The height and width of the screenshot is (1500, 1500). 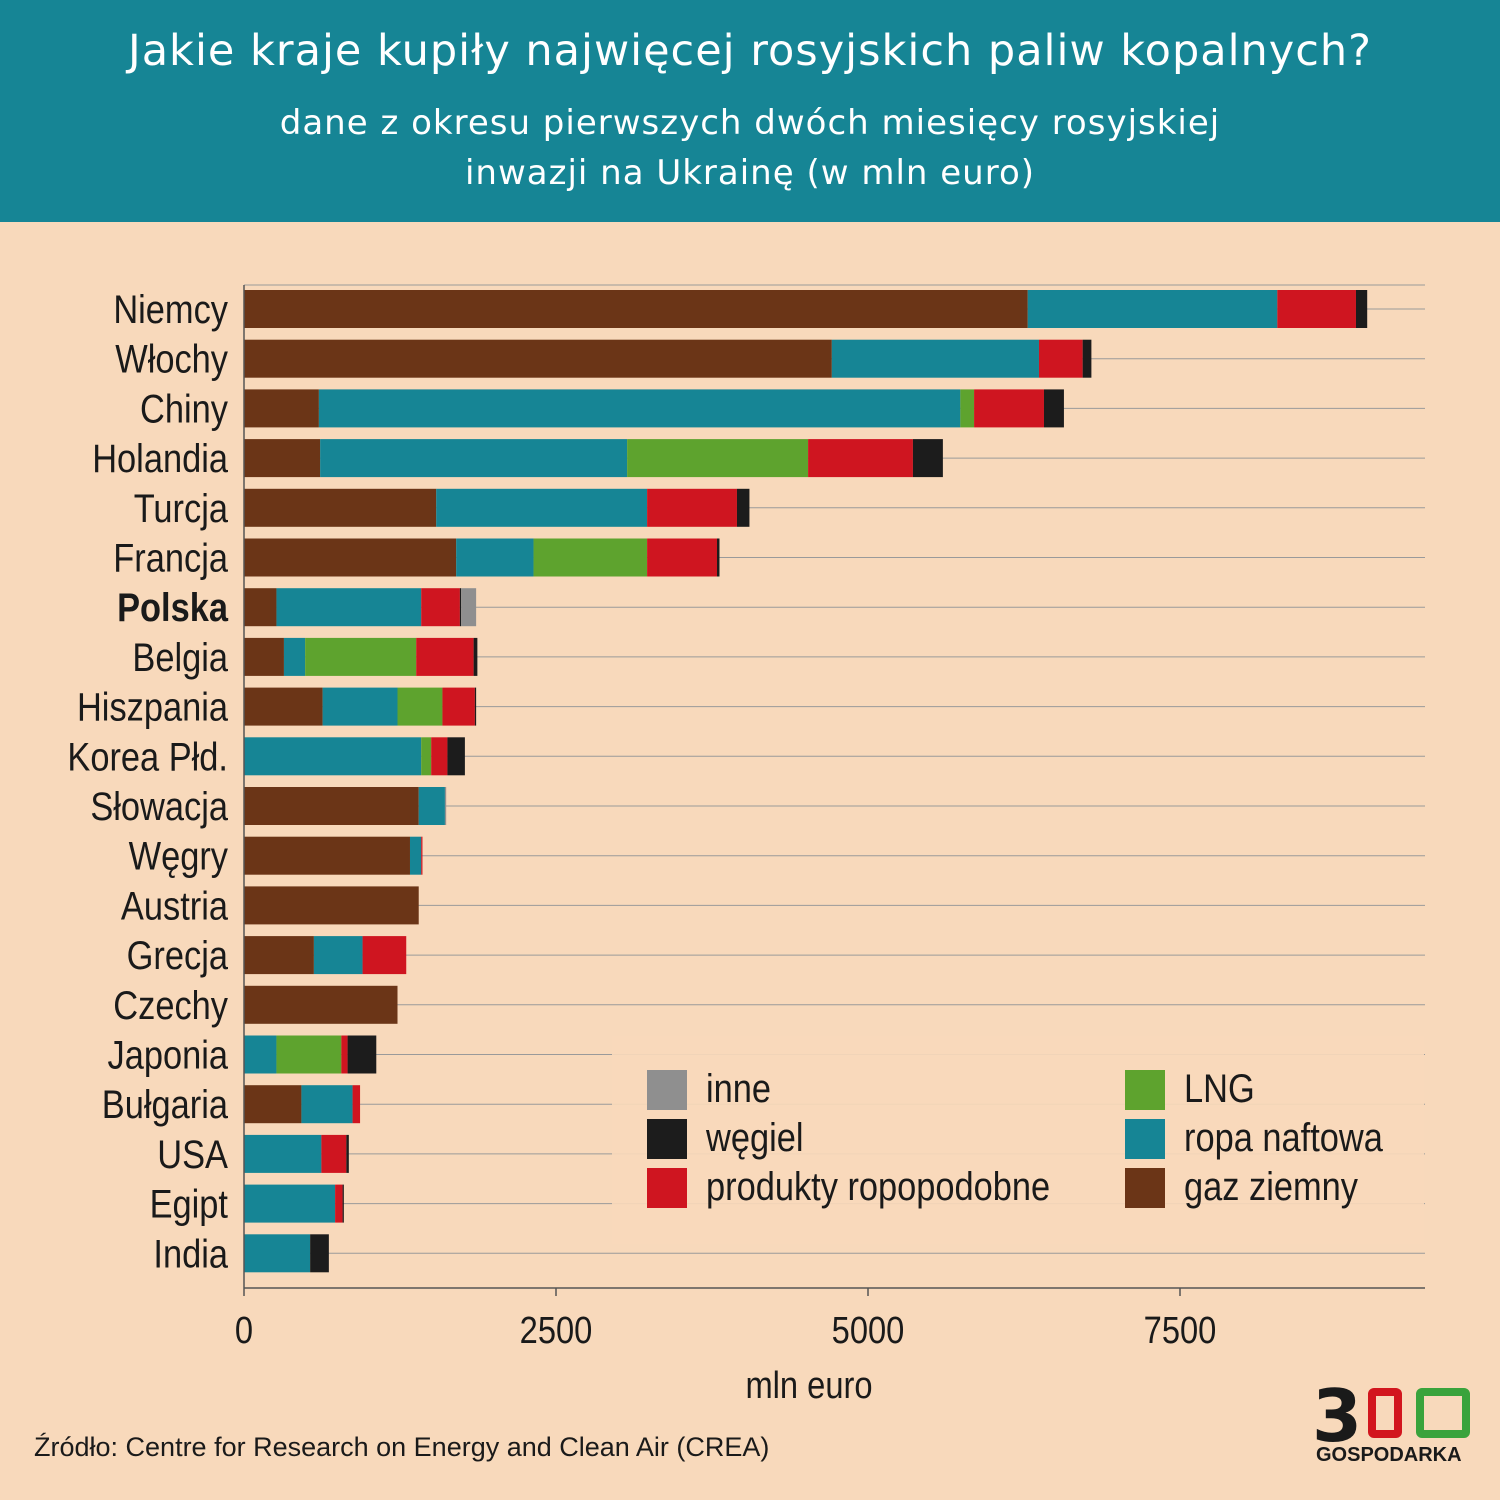 I want to click on category-label: Korea Płd., so click(x=147, y=756).